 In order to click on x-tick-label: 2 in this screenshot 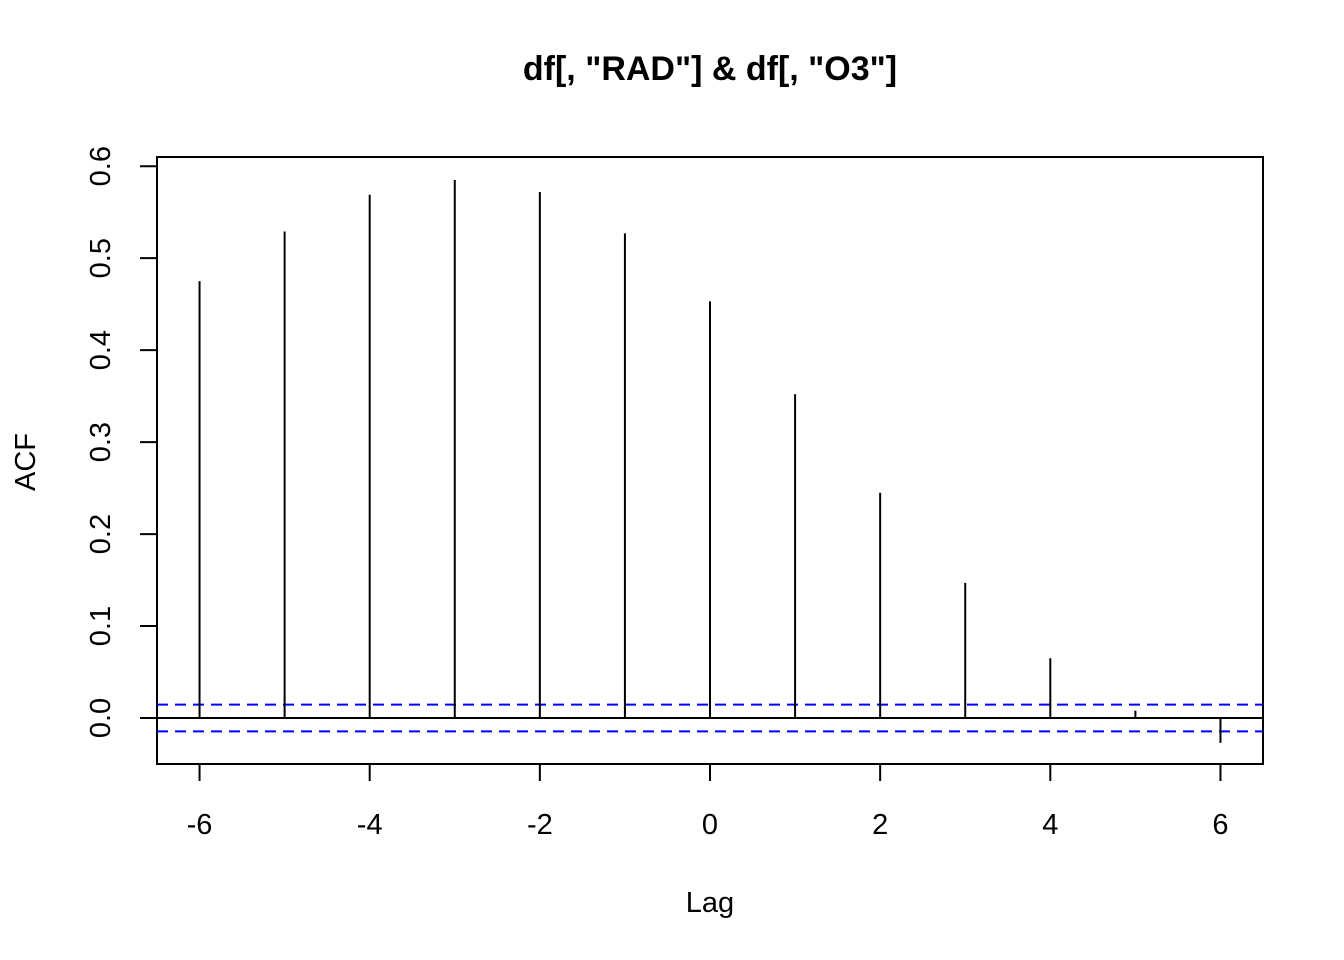, I will do `click(880, 825)`.